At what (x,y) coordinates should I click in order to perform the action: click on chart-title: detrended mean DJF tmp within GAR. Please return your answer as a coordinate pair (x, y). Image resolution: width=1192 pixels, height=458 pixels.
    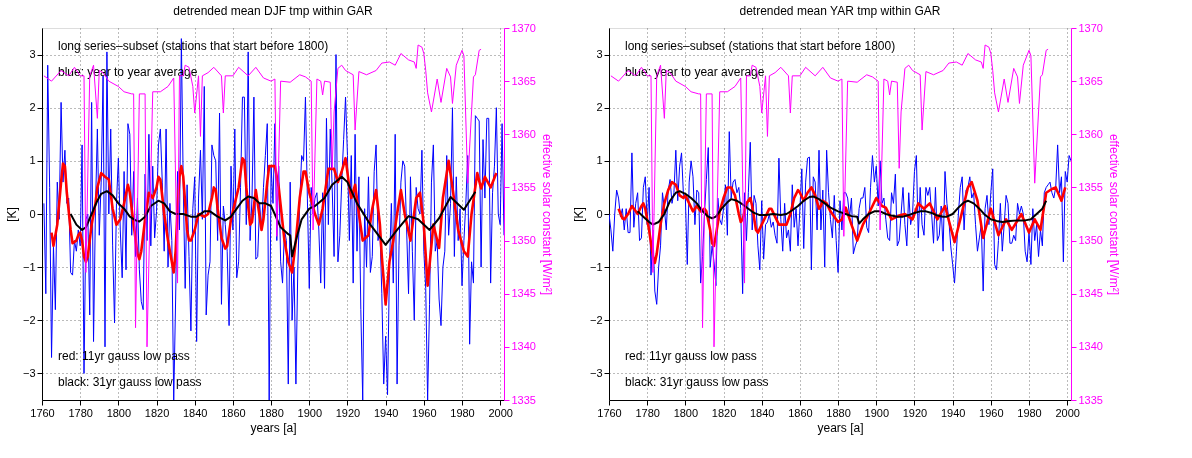
    Looking at the image, I should click on (273, 11).